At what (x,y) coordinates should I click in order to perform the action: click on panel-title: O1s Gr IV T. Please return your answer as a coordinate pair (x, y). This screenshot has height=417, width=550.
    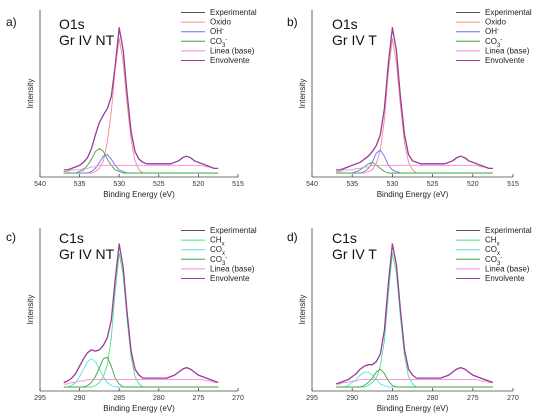
    Looking at the image, I should click on (354, 32).